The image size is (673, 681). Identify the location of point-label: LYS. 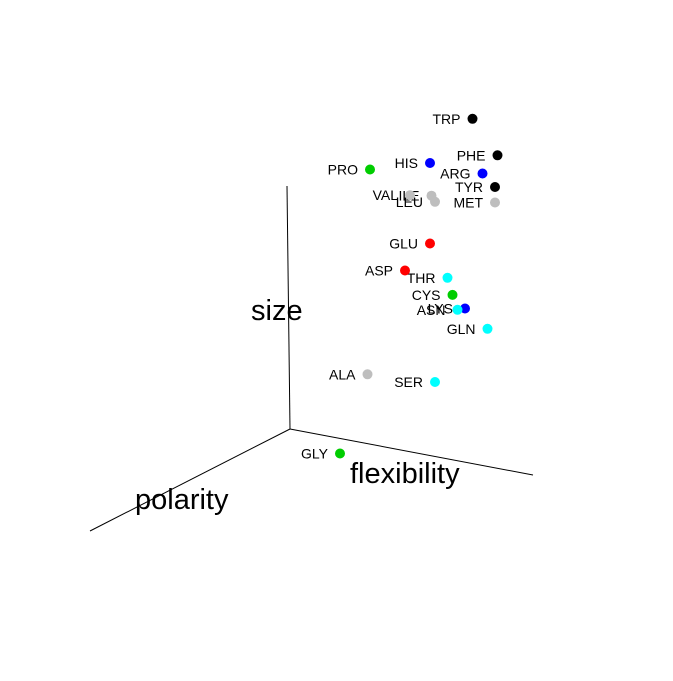
(440, 309).